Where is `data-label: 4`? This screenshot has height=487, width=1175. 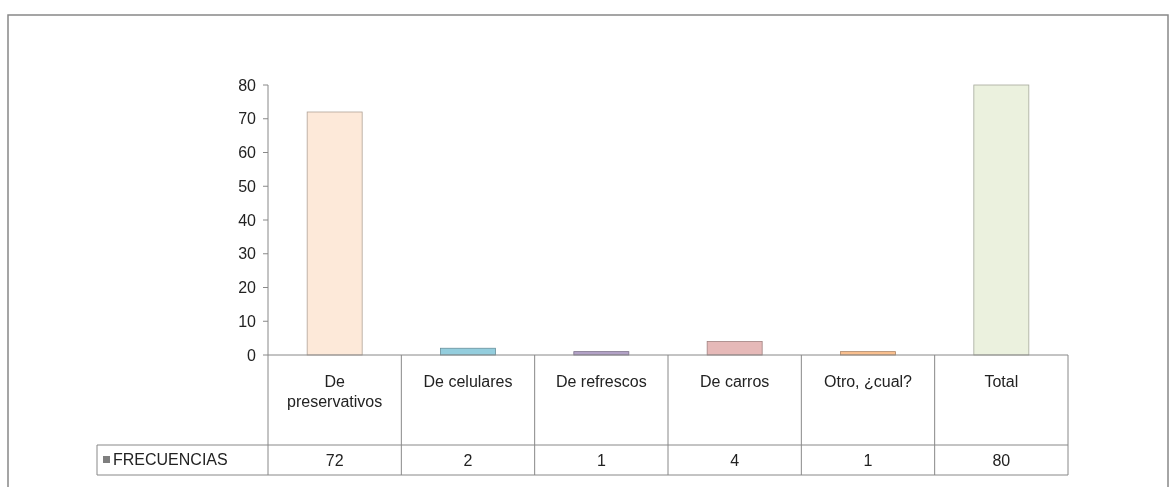
data-label: 4 is located at coordinates (735, 460).